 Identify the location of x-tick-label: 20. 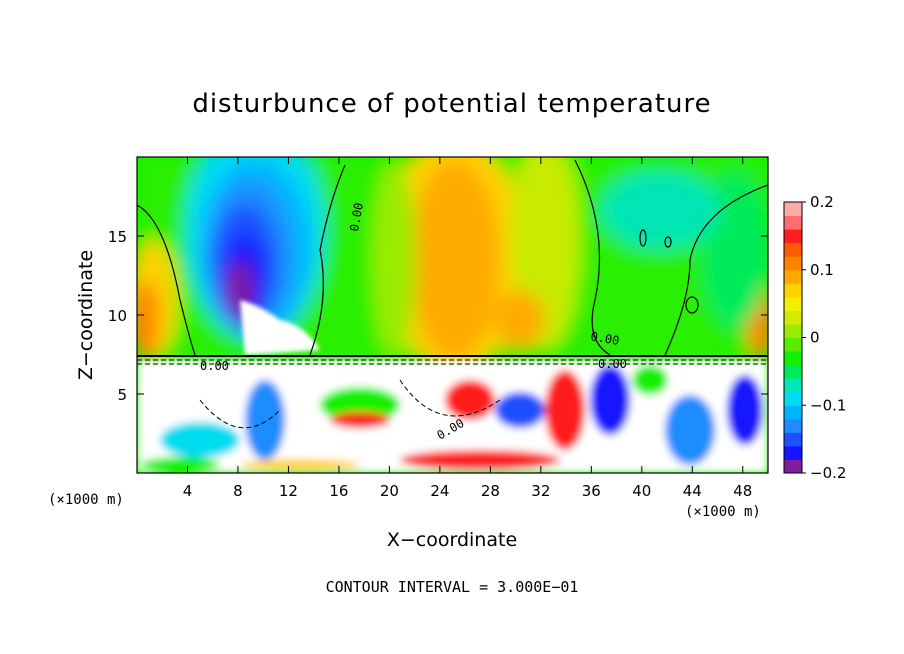
(389, 491).